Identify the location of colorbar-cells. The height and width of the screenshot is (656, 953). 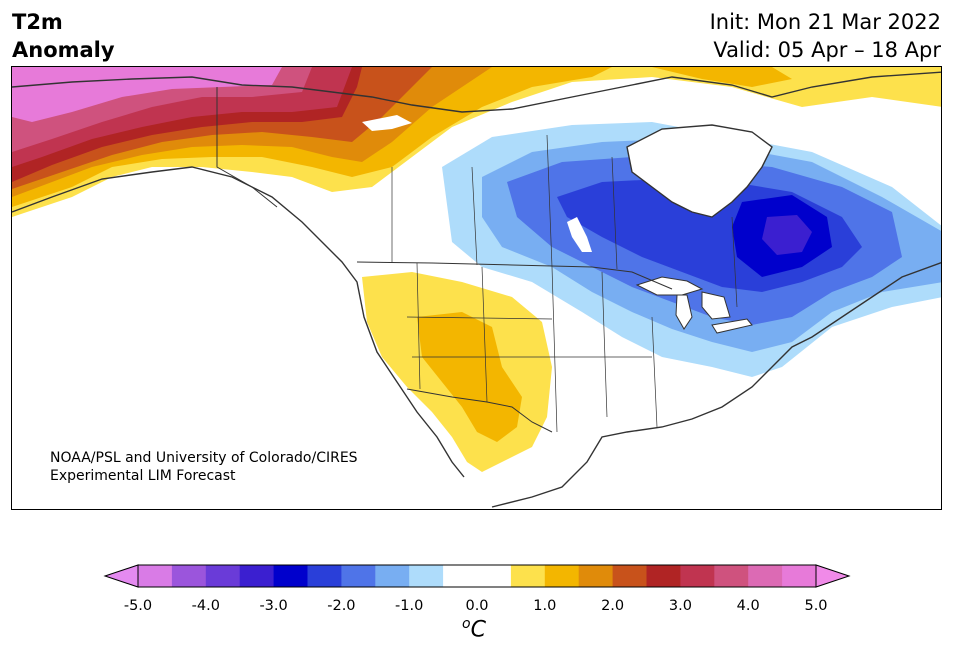
(477, 576).